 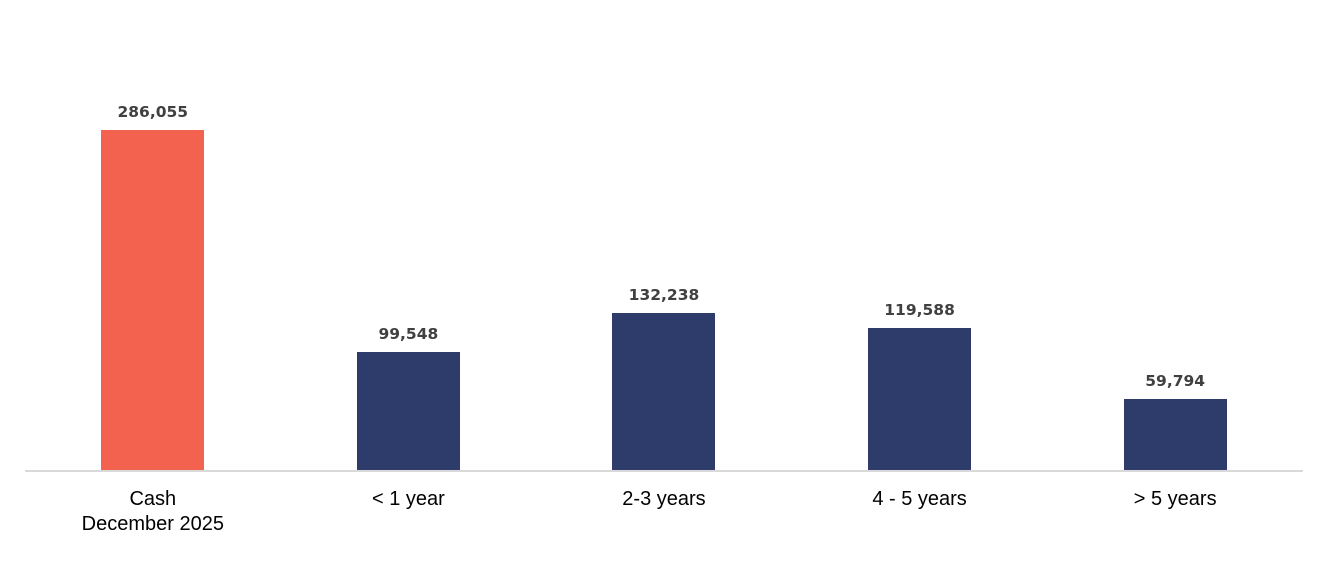 What do you see at coordinates (153, 112) in the screenshot?
I see `bar-value-label: 286,055` at bounding box center [153, 112].